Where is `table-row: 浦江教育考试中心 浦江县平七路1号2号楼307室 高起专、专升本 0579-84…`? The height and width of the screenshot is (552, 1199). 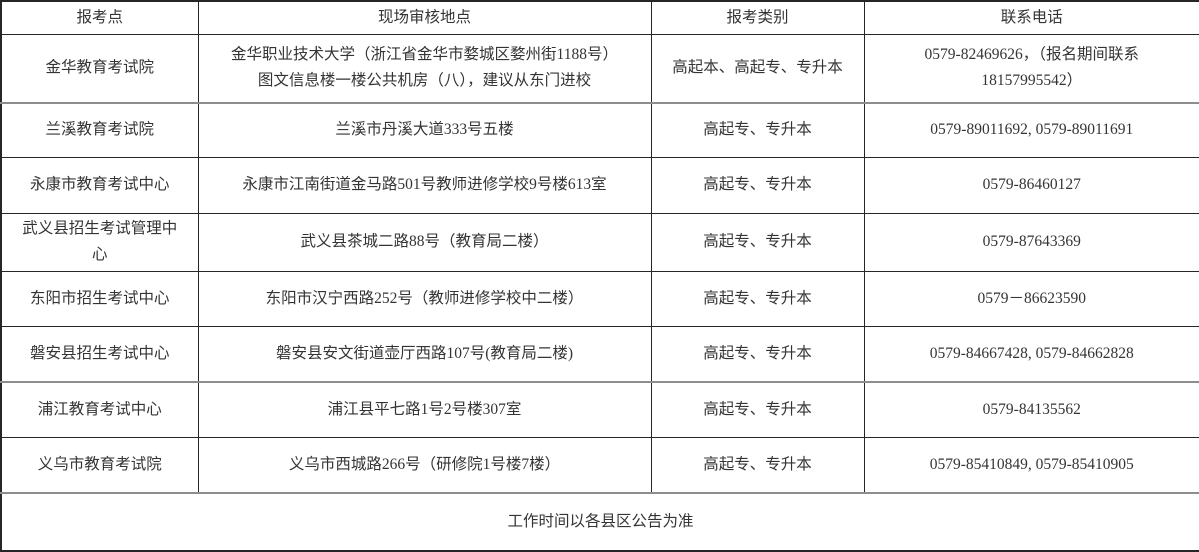 table-row: 浦江教育考试中心 浦江县平七路1号2号楼307室 高起专、专升本 0579-84… is located at coordinates (599, 409).